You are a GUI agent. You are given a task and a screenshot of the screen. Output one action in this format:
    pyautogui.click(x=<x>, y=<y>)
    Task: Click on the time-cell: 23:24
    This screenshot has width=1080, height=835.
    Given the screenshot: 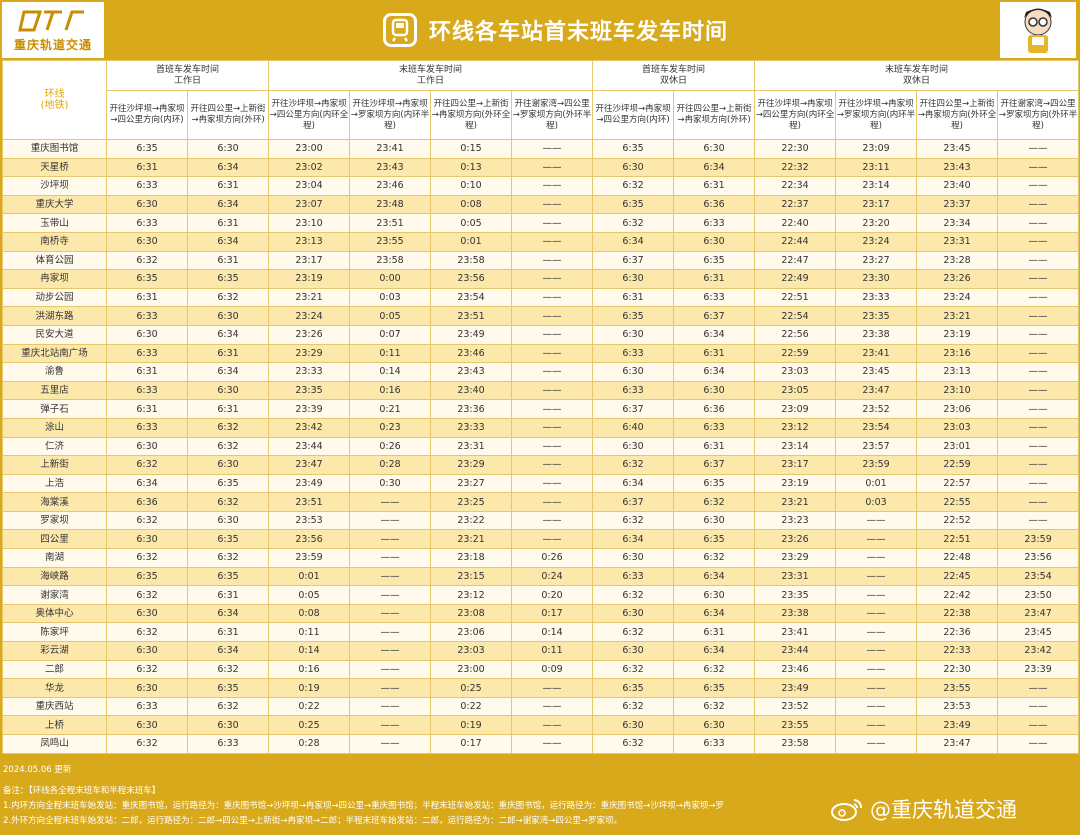 What is the action you would take?
    pyautogui.click(x=957, y=297)
    